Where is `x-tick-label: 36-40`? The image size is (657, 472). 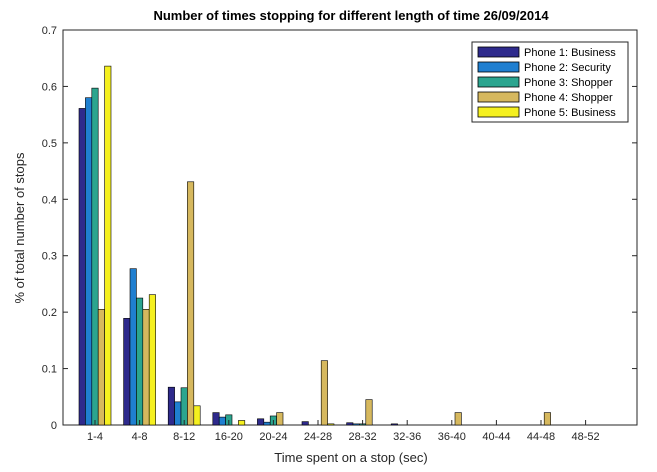
x-tick-label: 36-40 is located at coordinates (452, 437).